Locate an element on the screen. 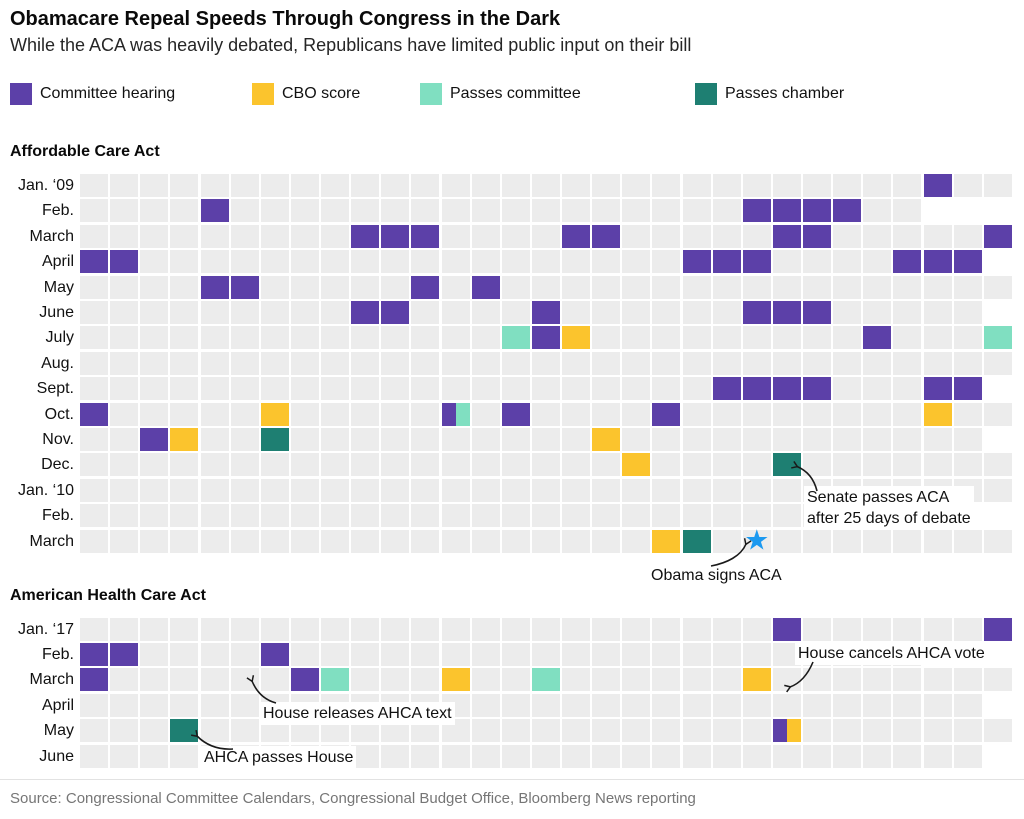 Image resolution: width=1024 pixels, height=819 pixels. annotation-line: House releases AHCA text is located at coordinates (357, 713).